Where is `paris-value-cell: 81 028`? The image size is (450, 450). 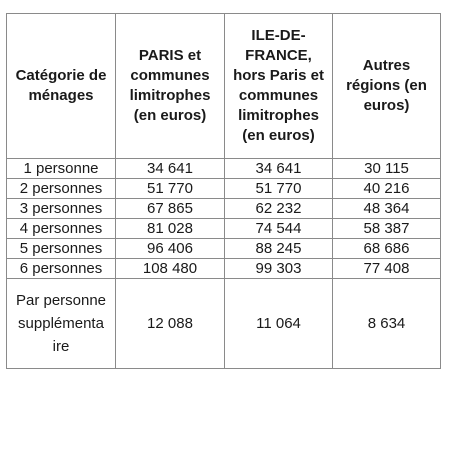
paris-value-cell: 81 028 is located at coordinates (170, 228).